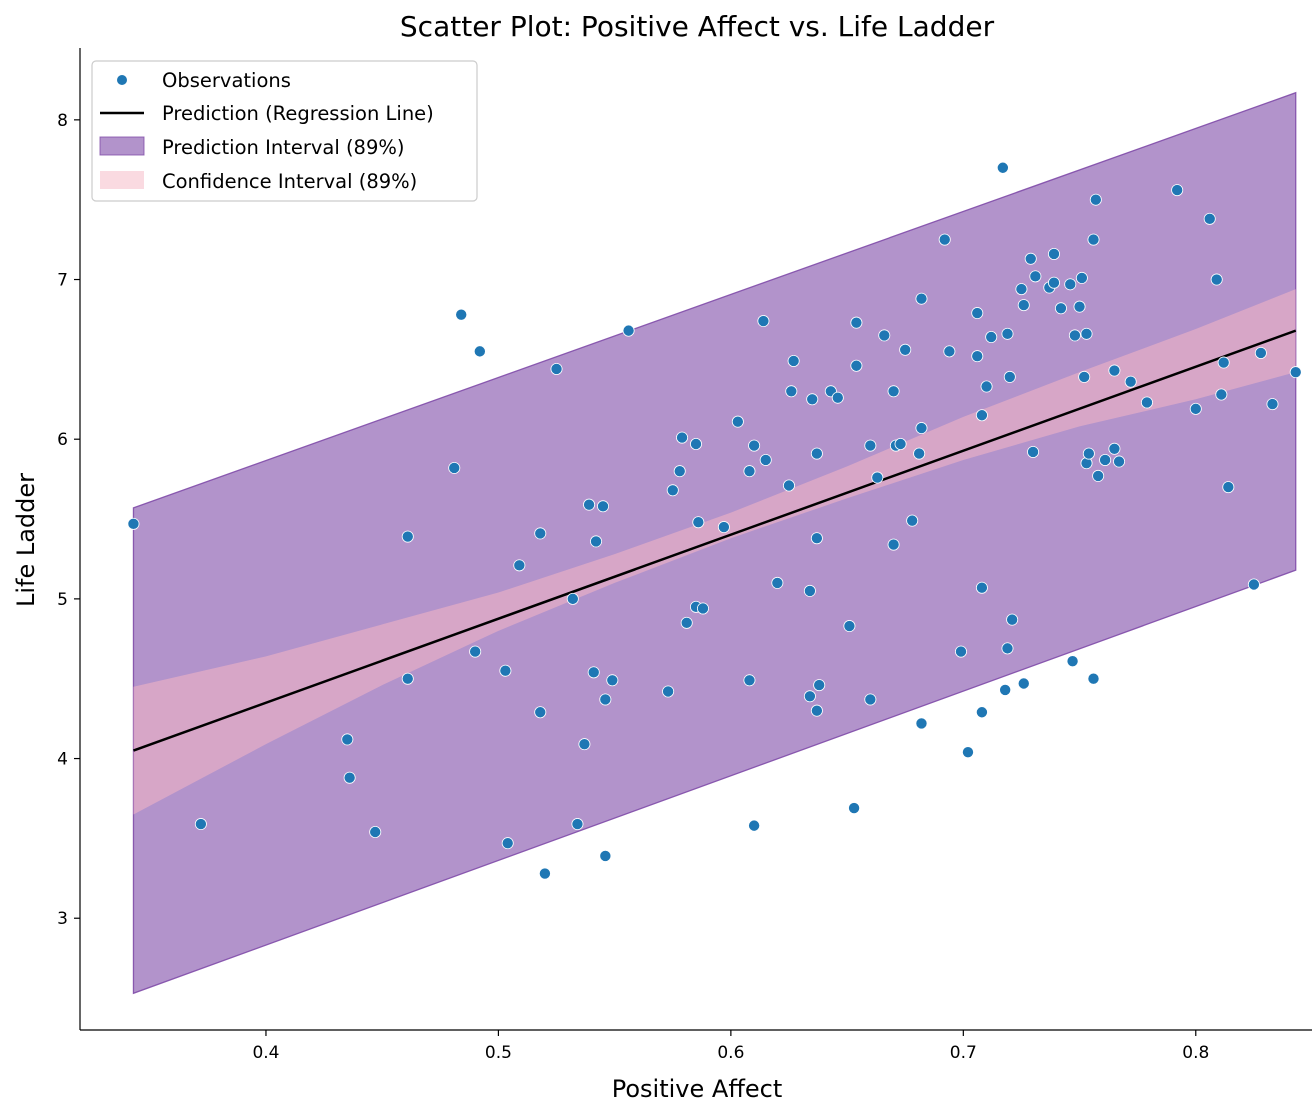 The width and height of the screenshot is (1315, 1102). I want to click on y-tick-label: 3, so click(62, 919).